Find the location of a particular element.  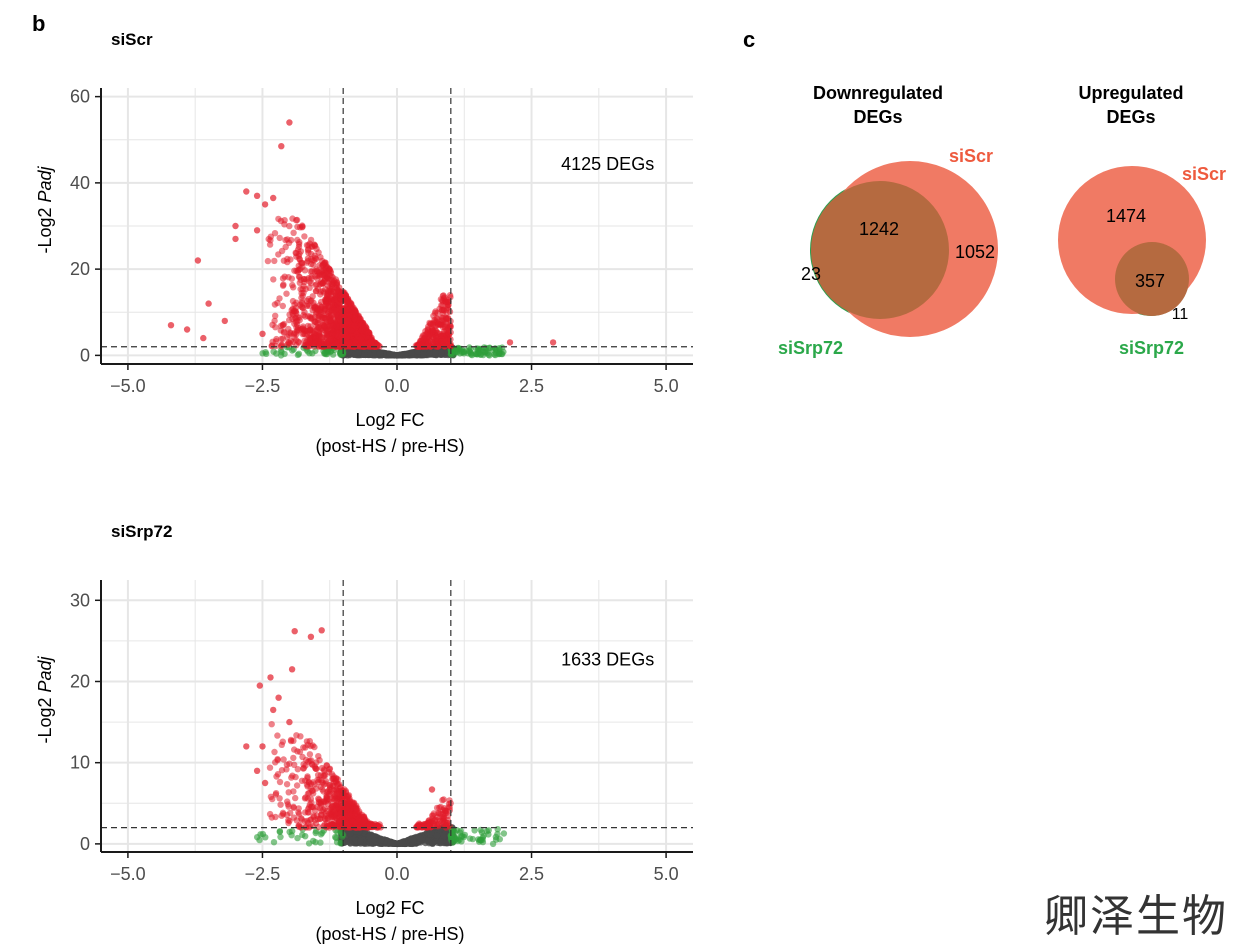

y-tick-label: 10 is located at coordinates (80, 763).